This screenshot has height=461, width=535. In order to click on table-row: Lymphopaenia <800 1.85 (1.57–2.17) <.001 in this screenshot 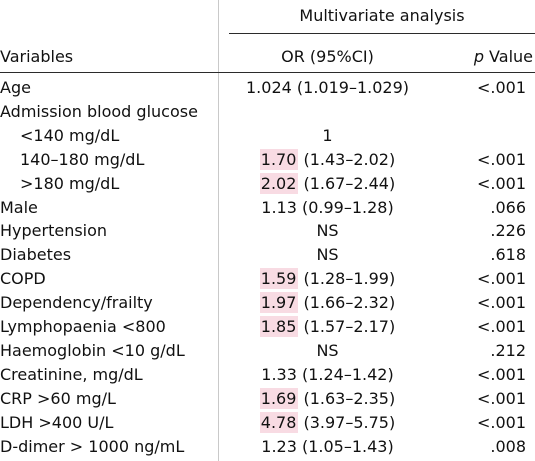, I will do `click(267, 327)`.